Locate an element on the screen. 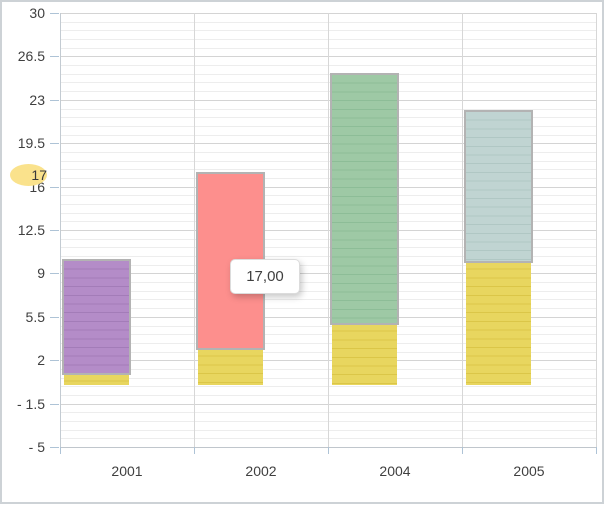 This screenshot has width=604, height=506. y-axis-tick-label: 5.5 is located at coordinates (35, 316).